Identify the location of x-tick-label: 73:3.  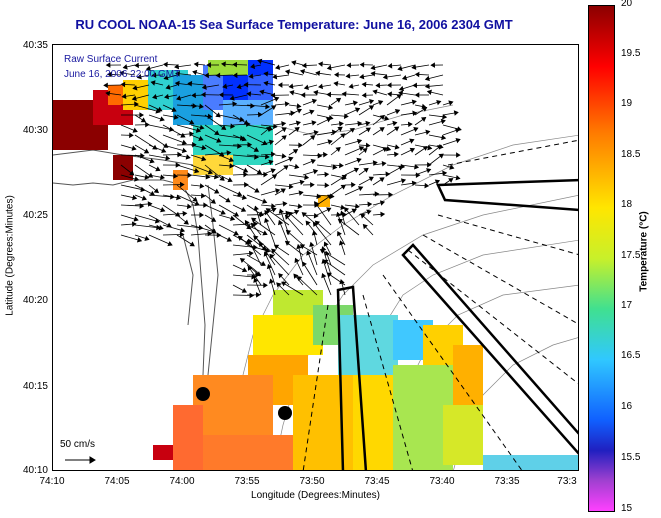
(567, 481).